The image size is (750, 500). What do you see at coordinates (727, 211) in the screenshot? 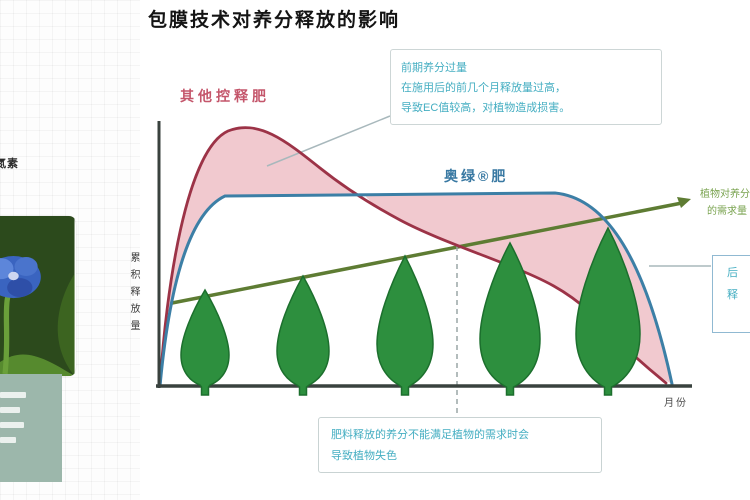
I see `demand-line-label-line2: 的需求量` at bounding box center [727, 211].